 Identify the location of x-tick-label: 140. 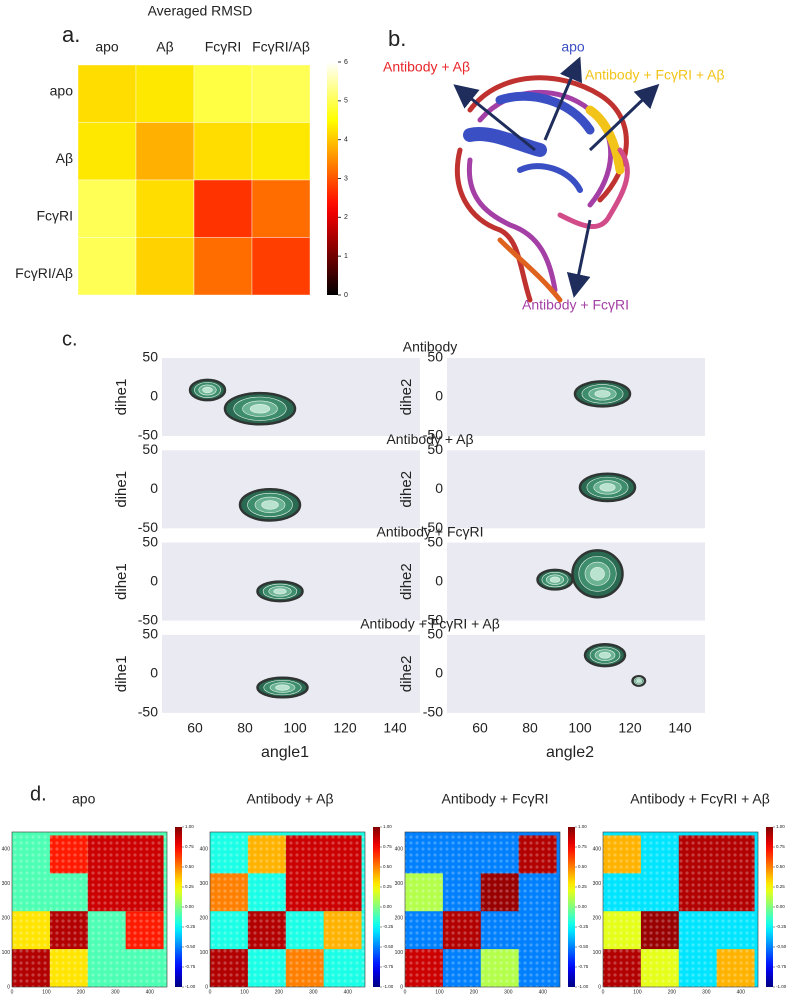
(680, 728).